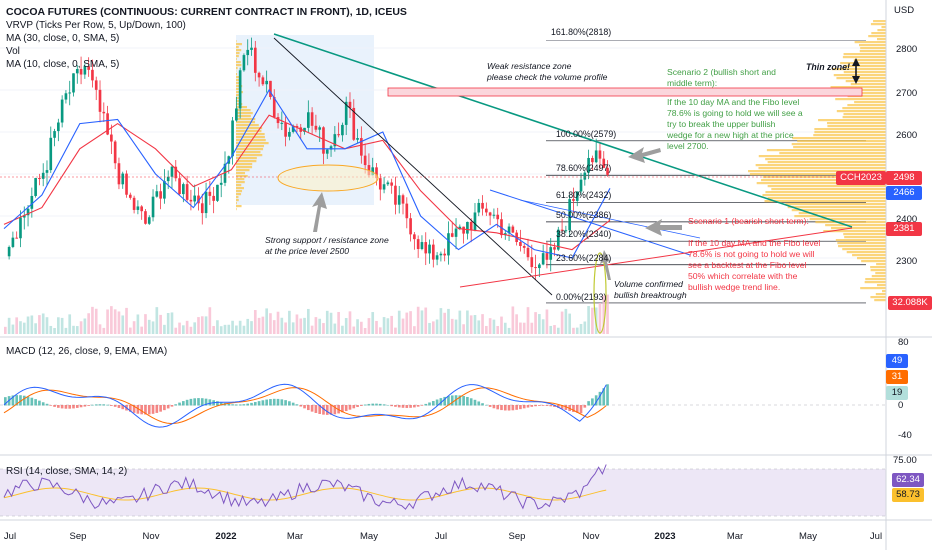 The height and width of the screenshot is (550, 932). I want to click on legend-ma10: MA (10, close, 0, SMA, 5), so click(63, 64).